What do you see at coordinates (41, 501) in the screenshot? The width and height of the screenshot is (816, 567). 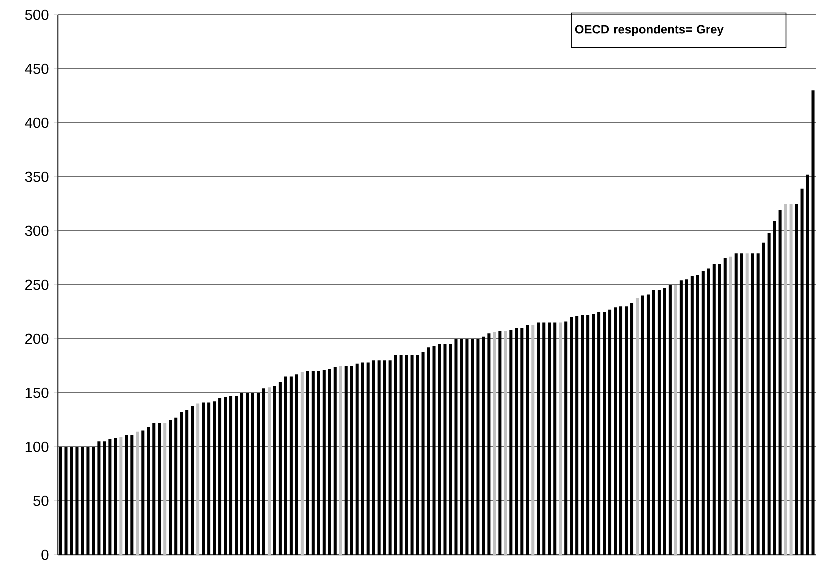 I see `y-tick-label: 50` at bounding box center [41, 501].